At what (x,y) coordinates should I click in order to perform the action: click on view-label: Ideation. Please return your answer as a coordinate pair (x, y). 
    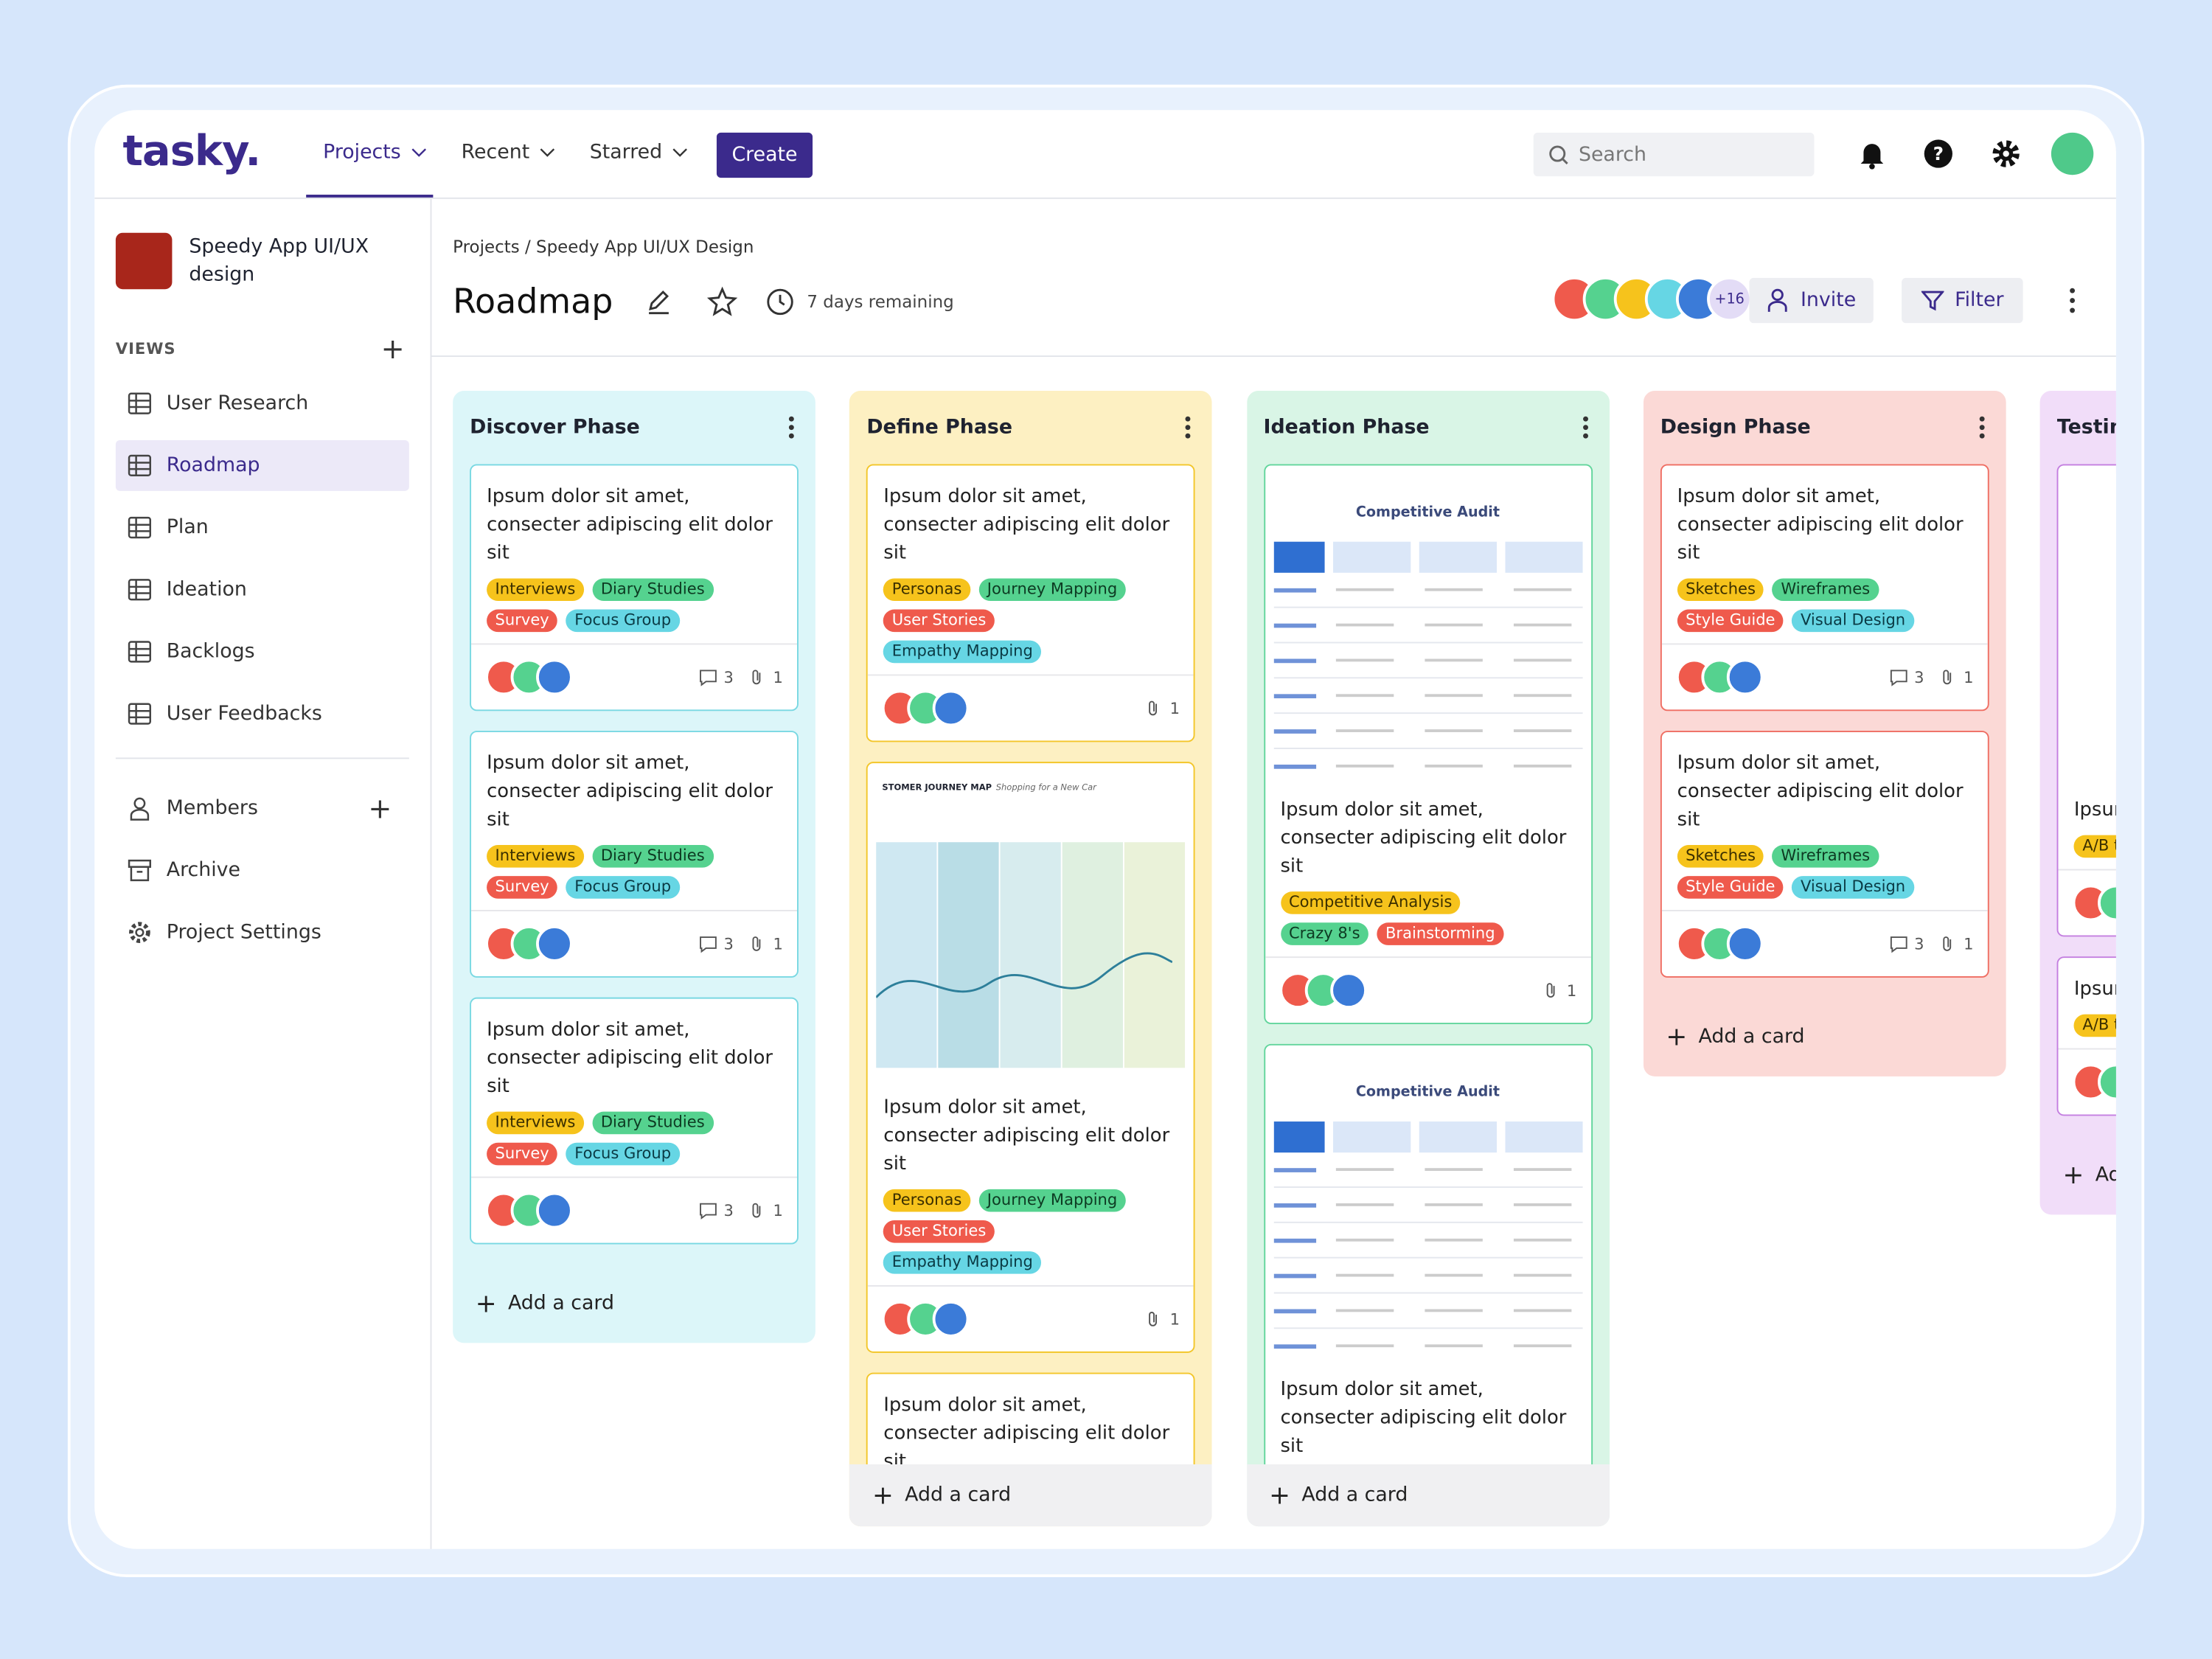
    Looking at the image, I should click on (206, 590).